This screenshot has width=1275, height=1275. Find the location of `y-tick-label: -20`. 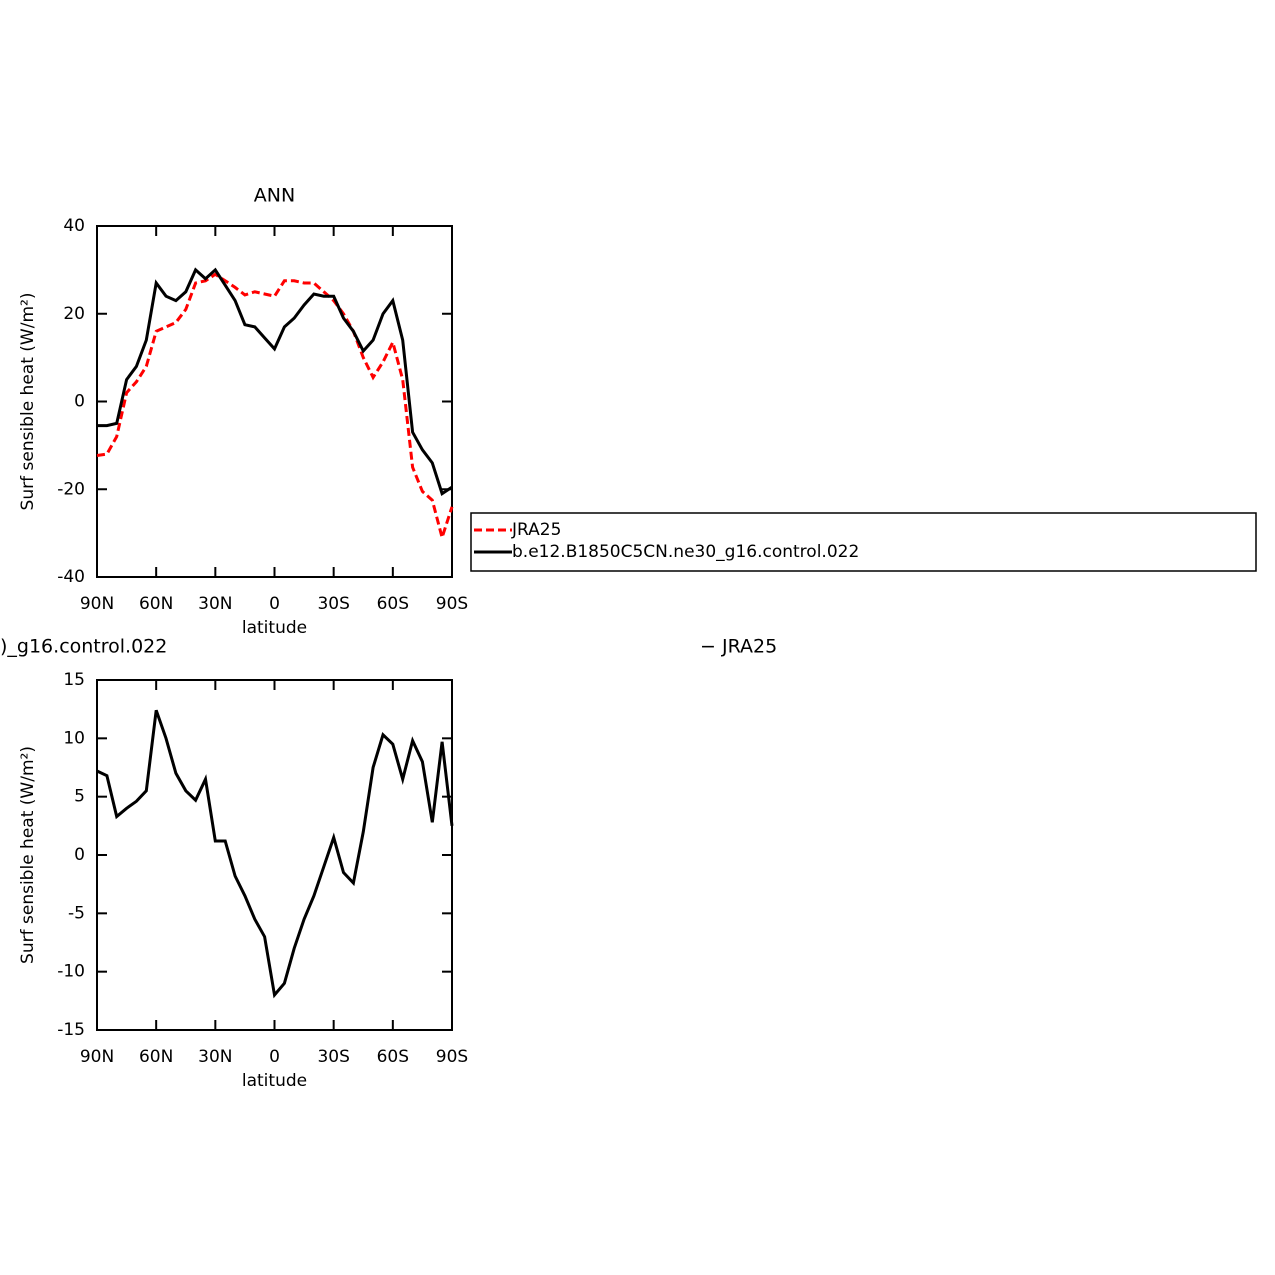

y-tick-label: -20 is located at coordinates (71, 489).